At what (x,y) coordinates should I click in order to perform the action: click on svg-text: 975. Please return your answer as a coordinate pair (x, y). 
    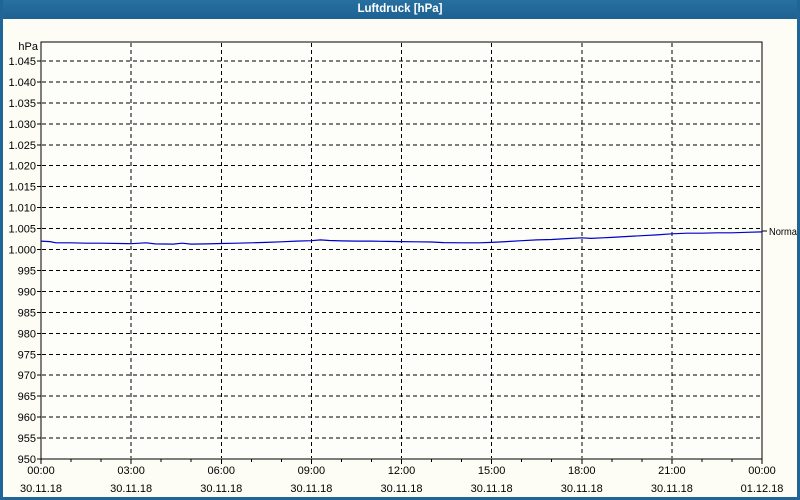
    Looking at the image, I should click on (27, 355).